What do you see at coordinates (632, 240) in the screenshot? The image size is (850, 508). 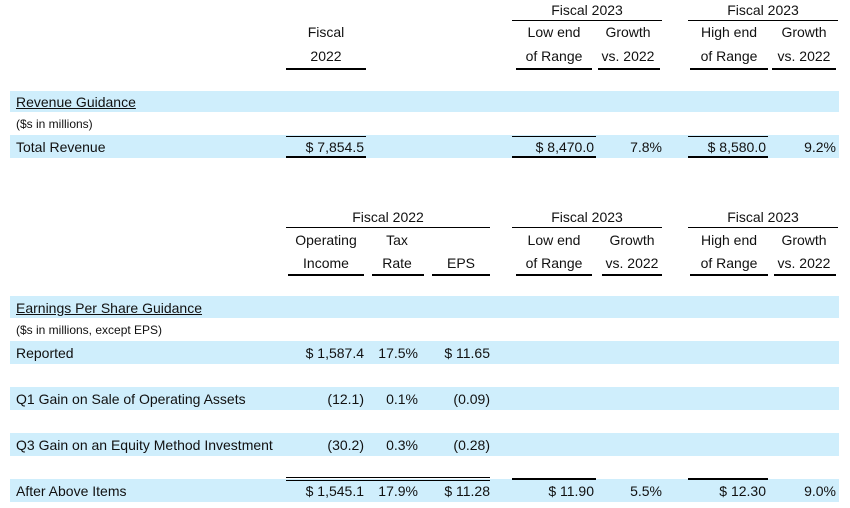 I see `eps-header-low-growth-line1: Growth` at bounding box center [632, 240].